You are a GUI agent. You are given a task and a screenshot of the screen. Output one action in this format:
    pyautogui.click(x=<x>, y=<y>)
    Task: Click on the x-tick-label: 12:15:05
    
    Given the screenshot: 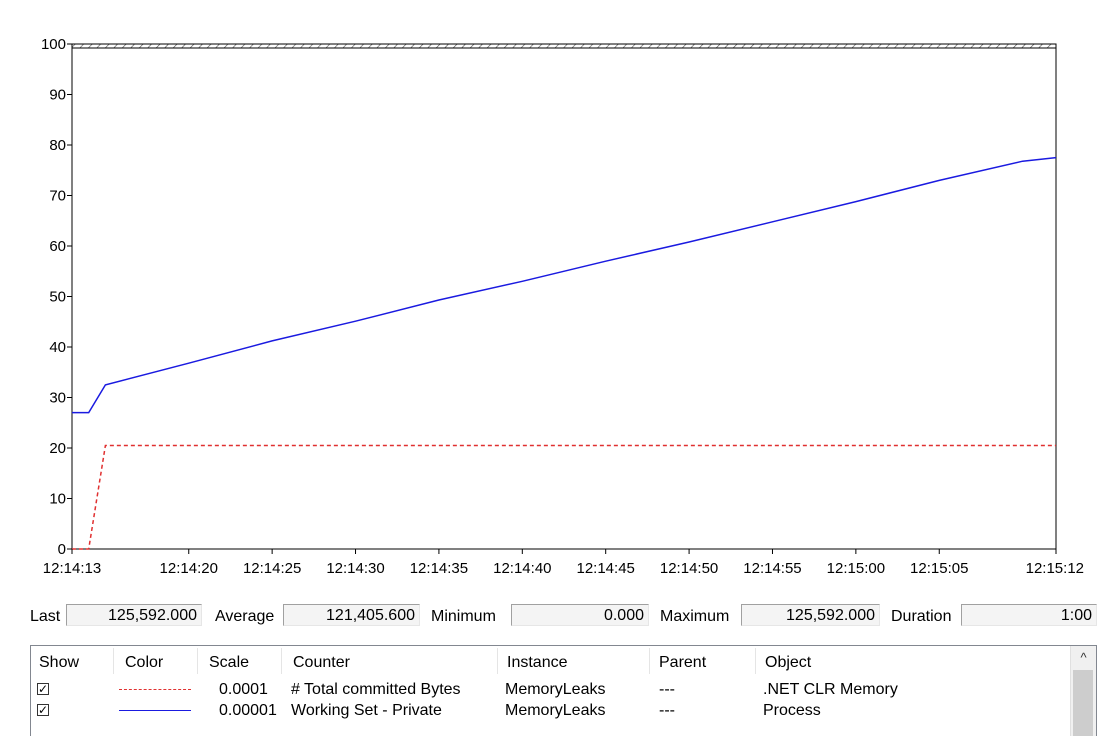 What is the action you would take?
    pyautogui.click(x=939, y=568)
    